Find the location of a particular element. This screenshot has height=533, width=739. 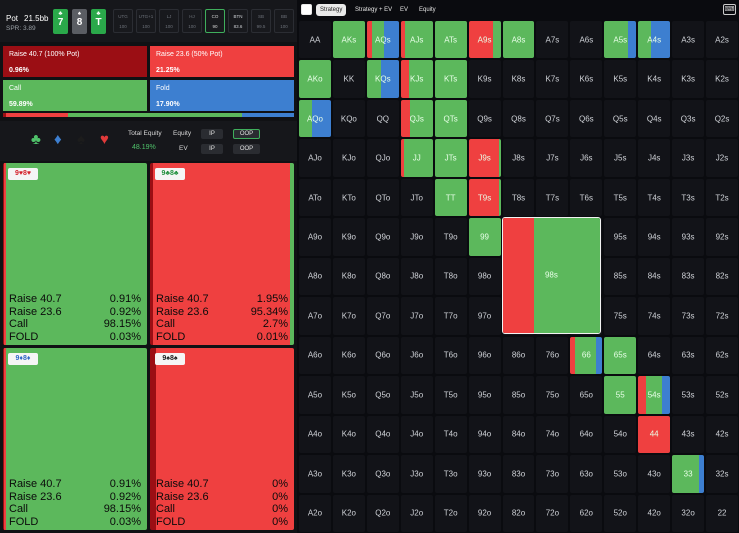

hand-cell-QQ: QQ is located at coordinates (382, 118).